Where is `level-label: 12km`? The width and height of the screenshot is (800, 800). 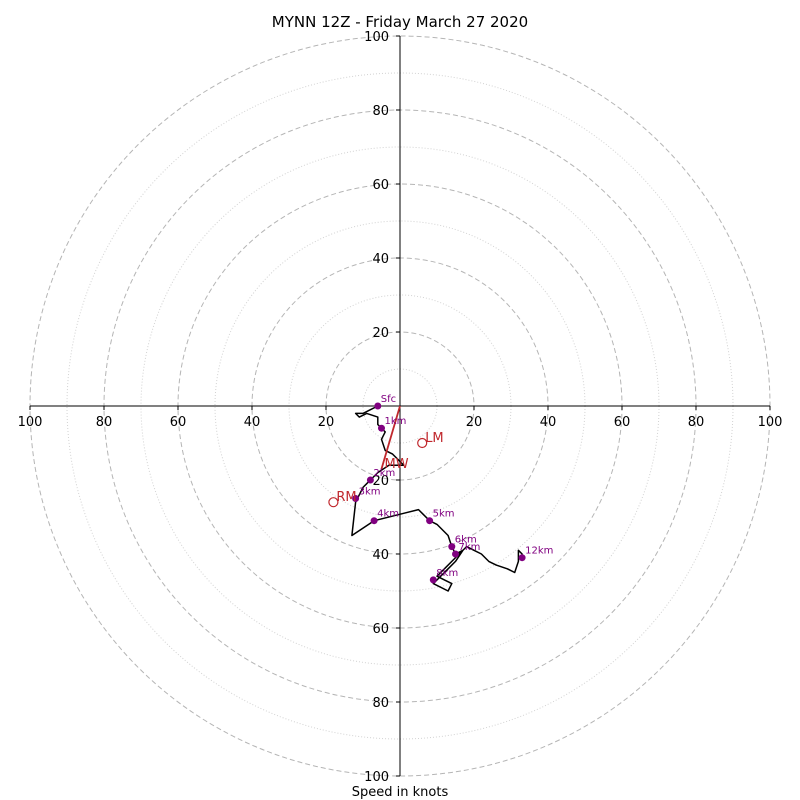
level-label: 12km is located at coordinates (539, 551).